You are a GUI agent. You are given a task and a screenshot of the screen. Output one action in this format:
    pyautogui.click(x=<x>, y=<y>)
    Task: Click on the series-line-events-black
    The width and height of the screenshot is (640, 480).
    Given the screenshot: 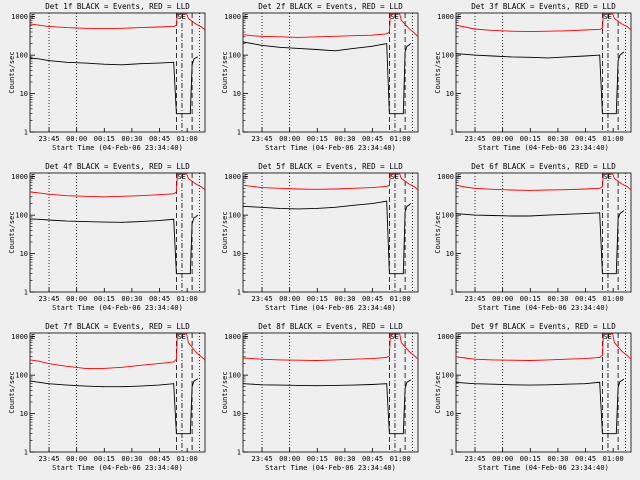 What is the action you would take?
    pyautogui.click(x=326, y=237)
    